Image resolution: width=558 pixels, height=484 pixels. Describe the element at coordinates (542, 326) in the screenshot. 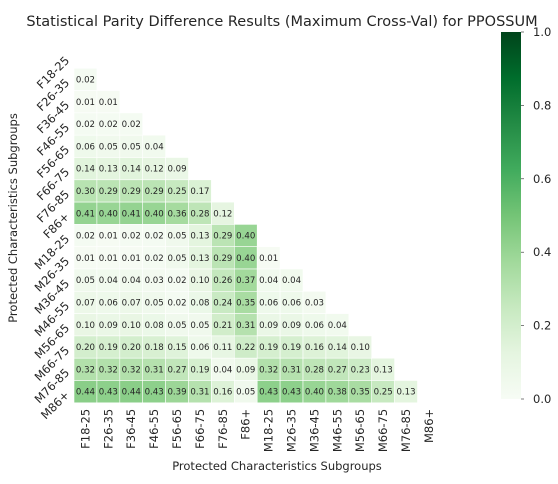

I see `colorbar-tick-label: 0.2` at that location.